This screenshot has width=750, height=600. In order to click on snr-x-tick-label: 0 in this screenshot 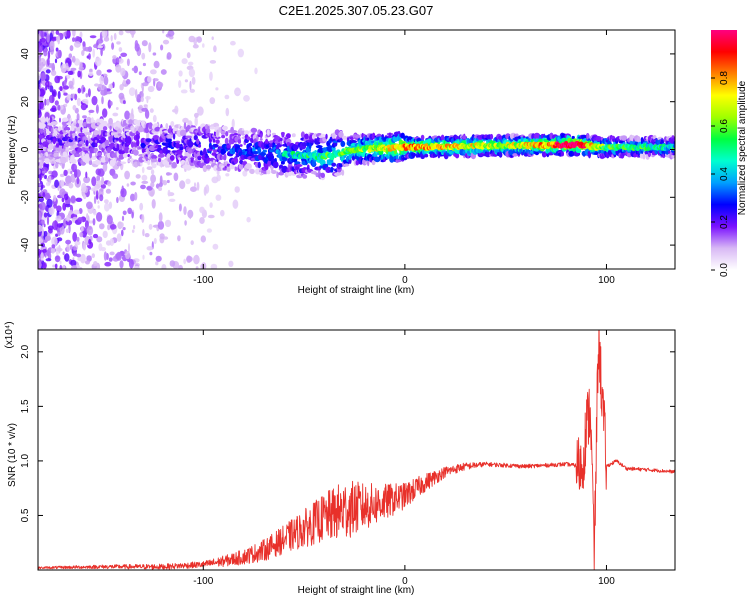, I will do `click(405, 581)`.